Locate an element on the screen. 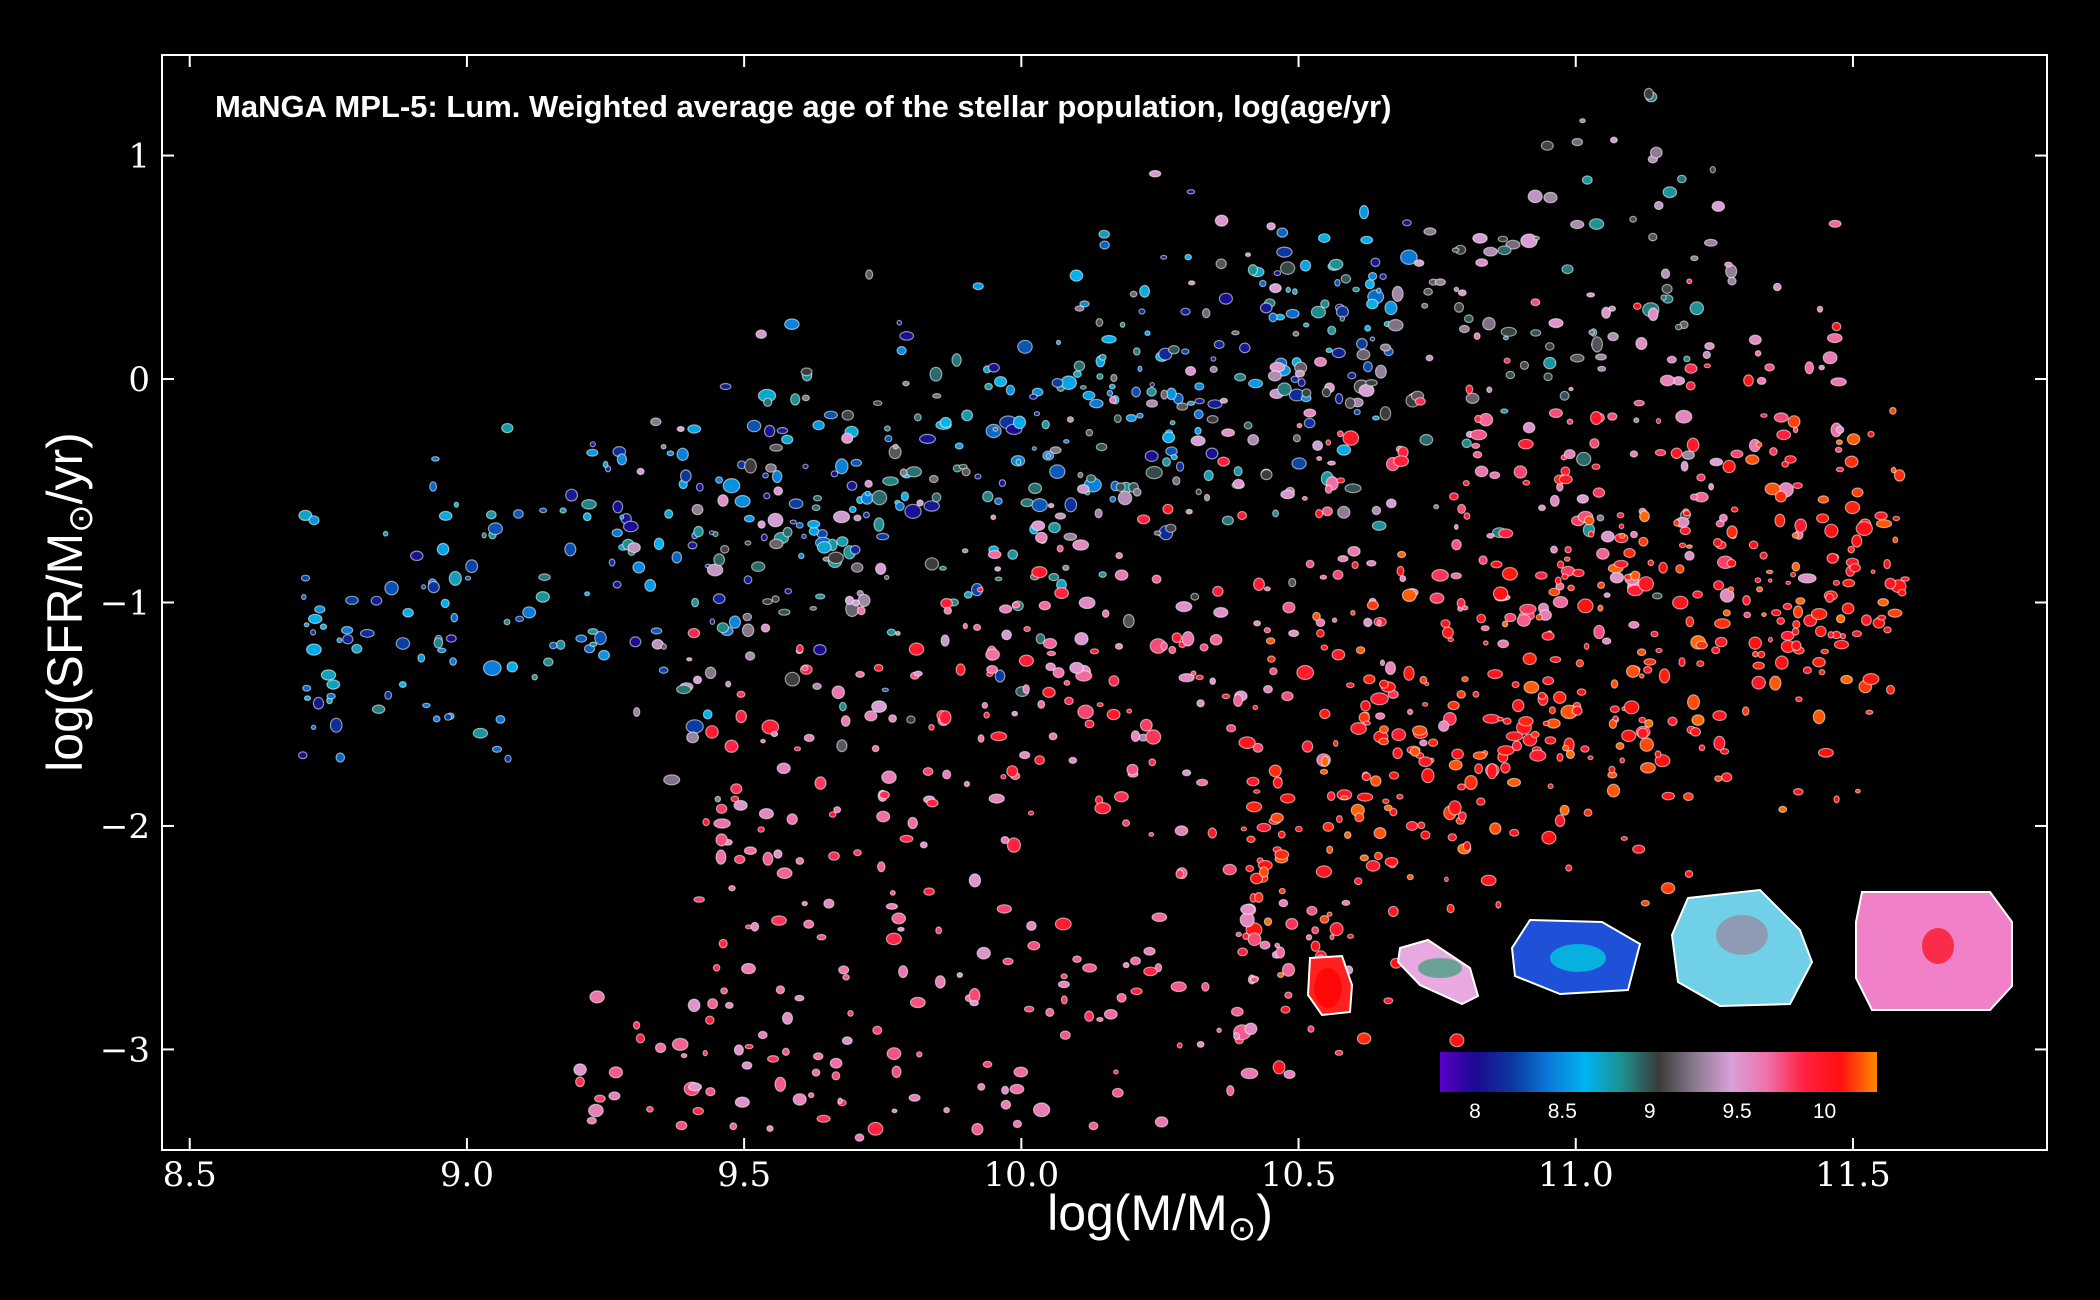  galaxy-inset-core is located at coordinates (1742, 935).